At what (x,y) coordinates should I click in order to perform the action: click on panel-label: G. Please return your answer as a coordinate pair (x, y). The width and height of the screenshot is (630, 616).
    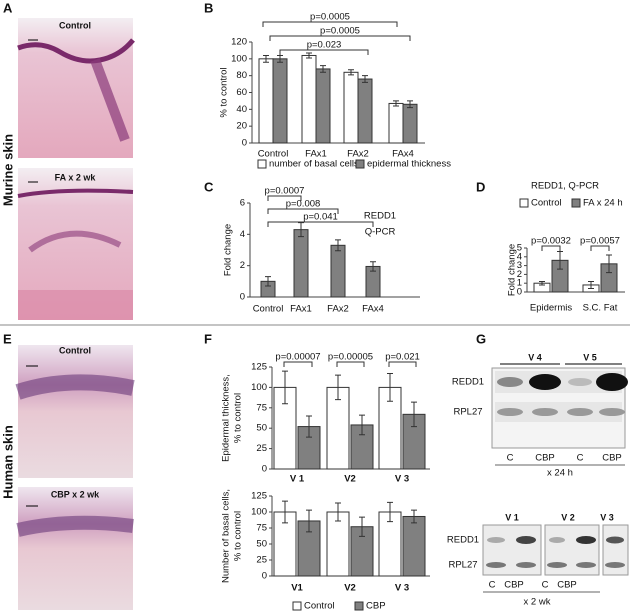
    Looking at the image, I should click on (481, 338).